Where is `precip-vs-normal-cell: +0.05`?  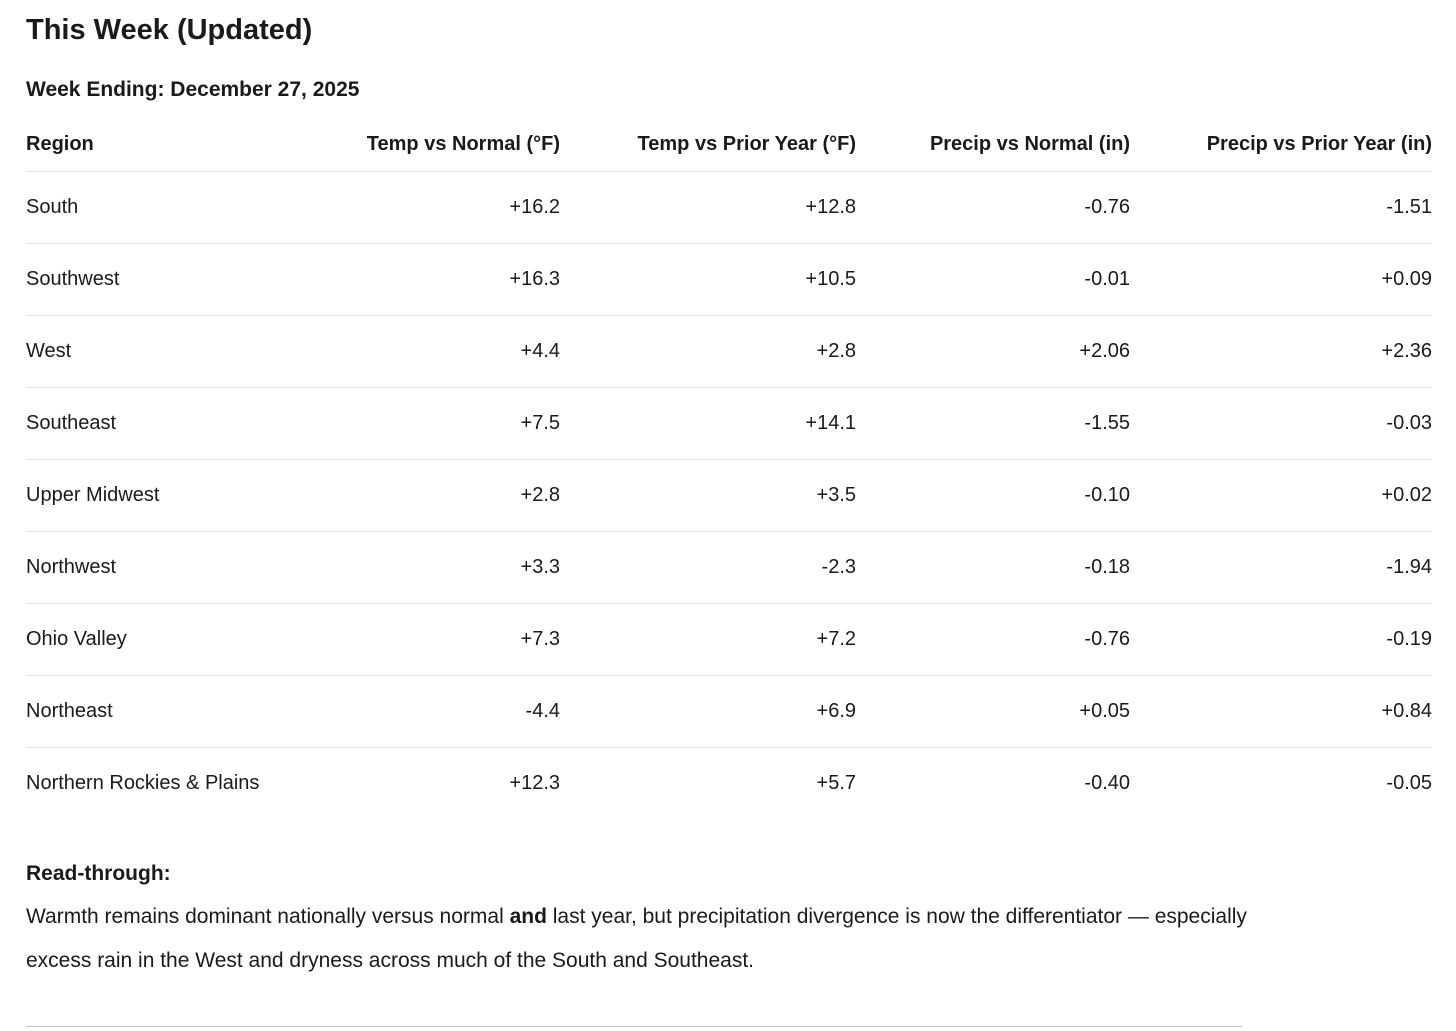
precip-vs-normal-cell: +0.05 is located at coordinates (993, 711).